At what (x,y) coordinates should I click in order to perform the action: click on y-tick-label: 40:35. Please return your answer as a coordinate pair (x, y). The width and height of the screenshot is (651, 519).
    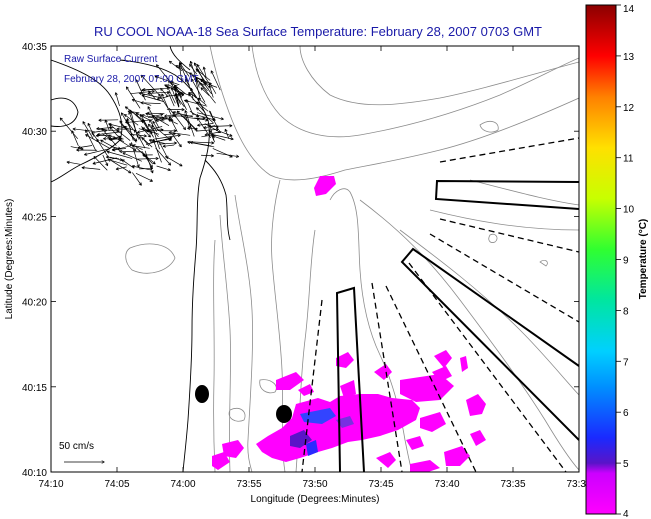
    Looking at the image, I should click on (34, 47).